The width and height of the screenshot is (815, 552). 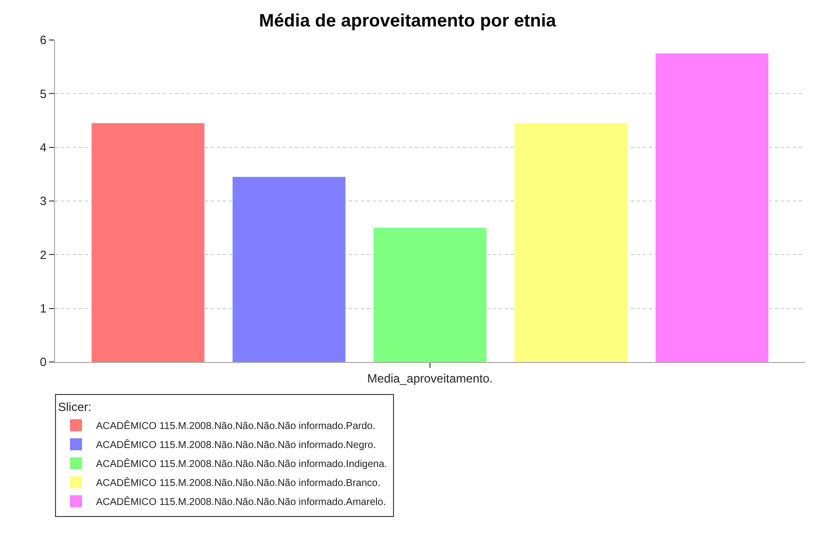 I want to click on y-tick-label: 6, so click(x=43, y=40).